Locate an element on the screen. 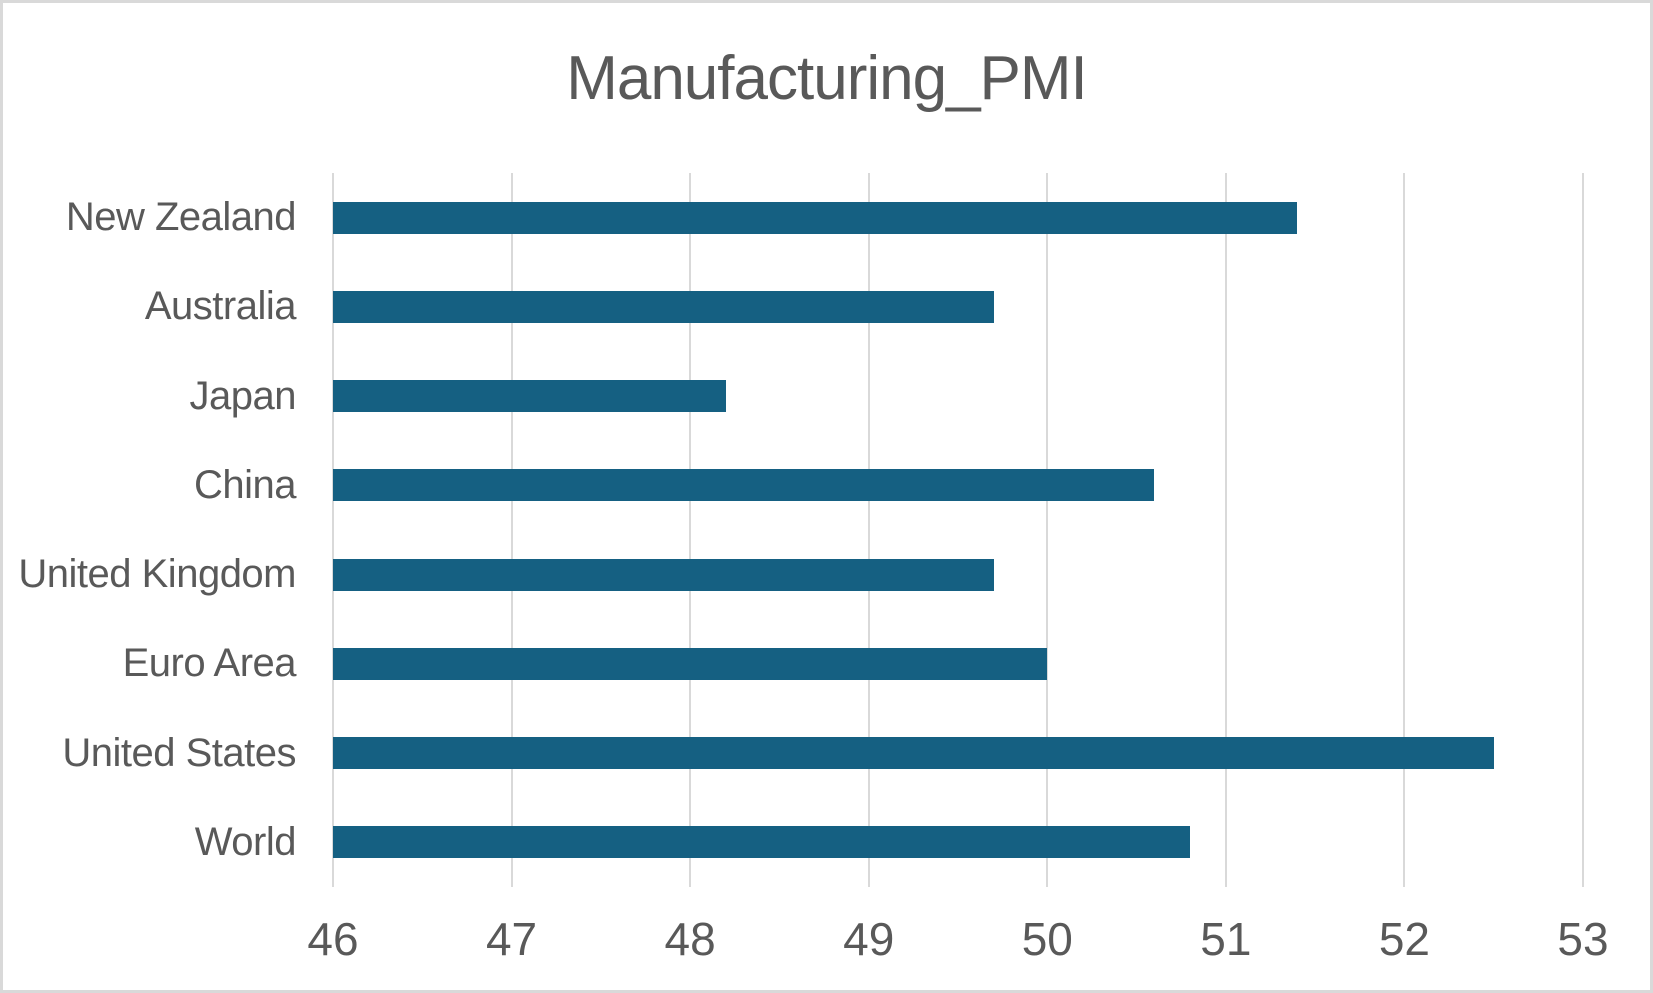 The height and width of the screenshot is (993, 1653). x-tick-label: 49 is located at coordinates (869, 938).